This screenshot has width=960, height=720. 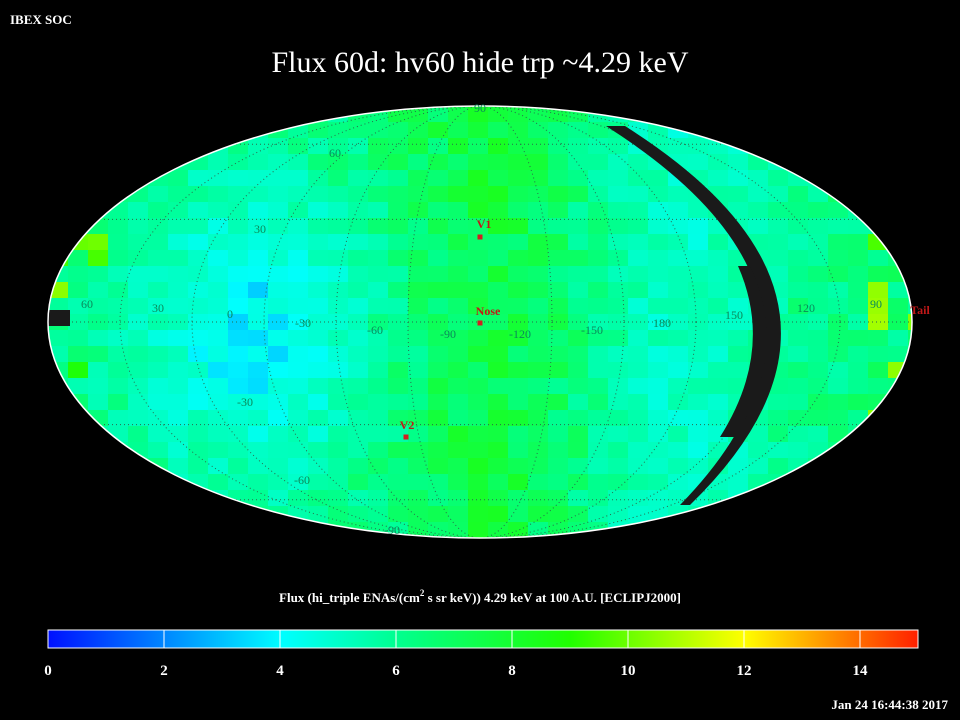 I want to click on marker-dot, so click(x=406, y=437).